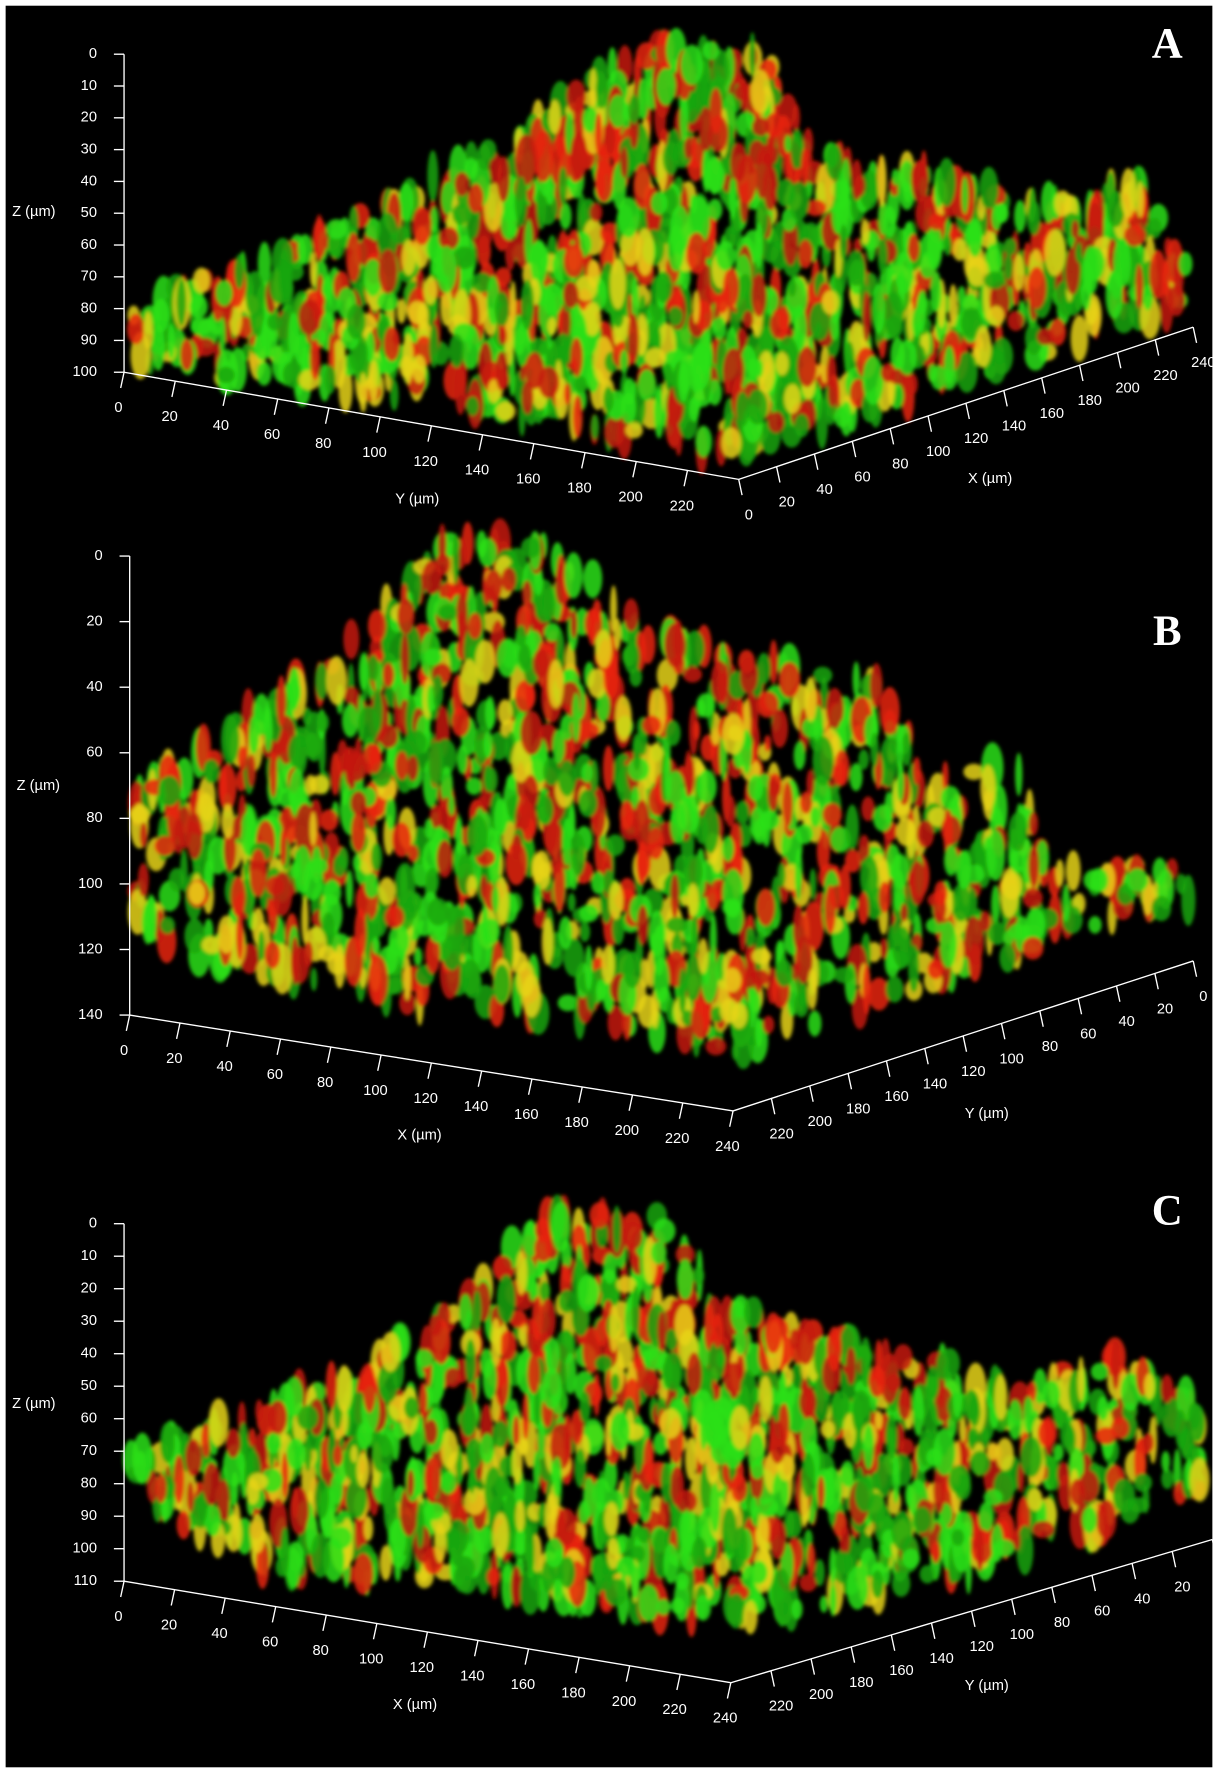 Image resolution: width=1218 pixels, height=1773 pixels. Describe the element at coordinates (89, 86) in the screenshot. I see `z-tick-label: 10` at that location.